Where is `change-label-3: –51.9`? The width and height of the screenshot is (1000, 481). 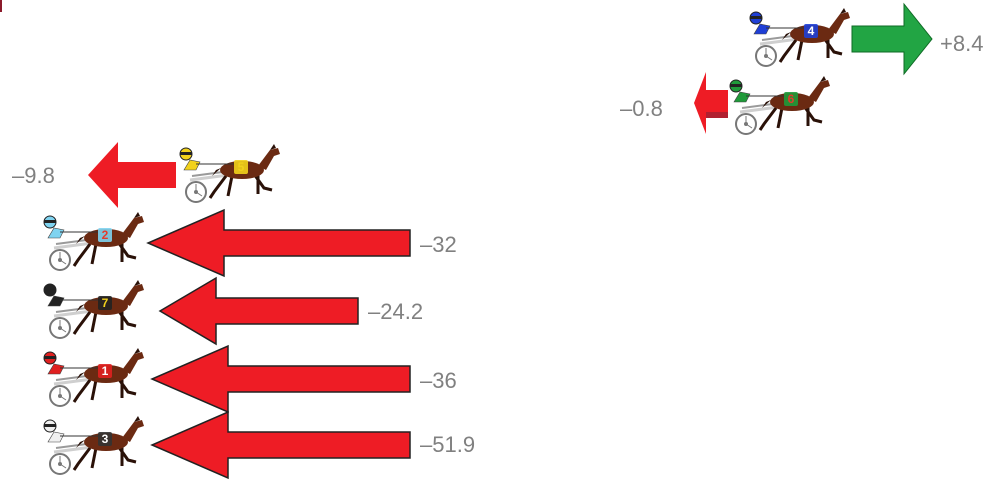 change-label-3: –51.9 is located at coordinates (448, 444).